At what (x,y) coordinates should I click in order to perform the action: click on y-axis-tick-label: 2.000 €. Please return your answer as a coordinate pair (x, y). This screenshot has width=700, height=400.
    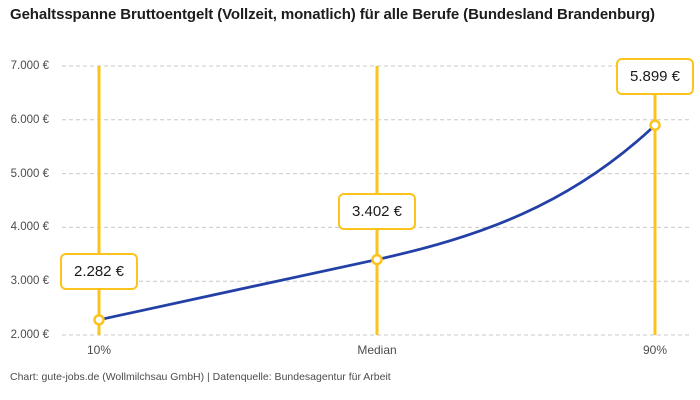
    Looking at the image, I should click on (29, 335).